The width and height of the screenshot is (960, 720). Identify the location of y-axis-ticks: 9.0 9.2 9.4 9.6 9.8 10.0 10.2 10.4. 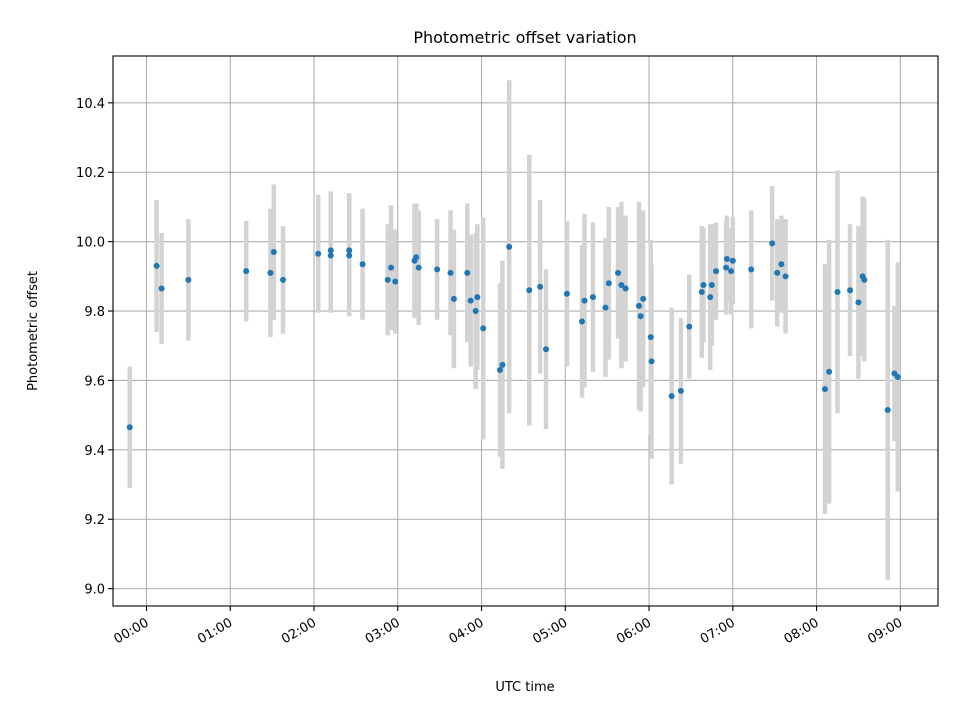
(94, 347).